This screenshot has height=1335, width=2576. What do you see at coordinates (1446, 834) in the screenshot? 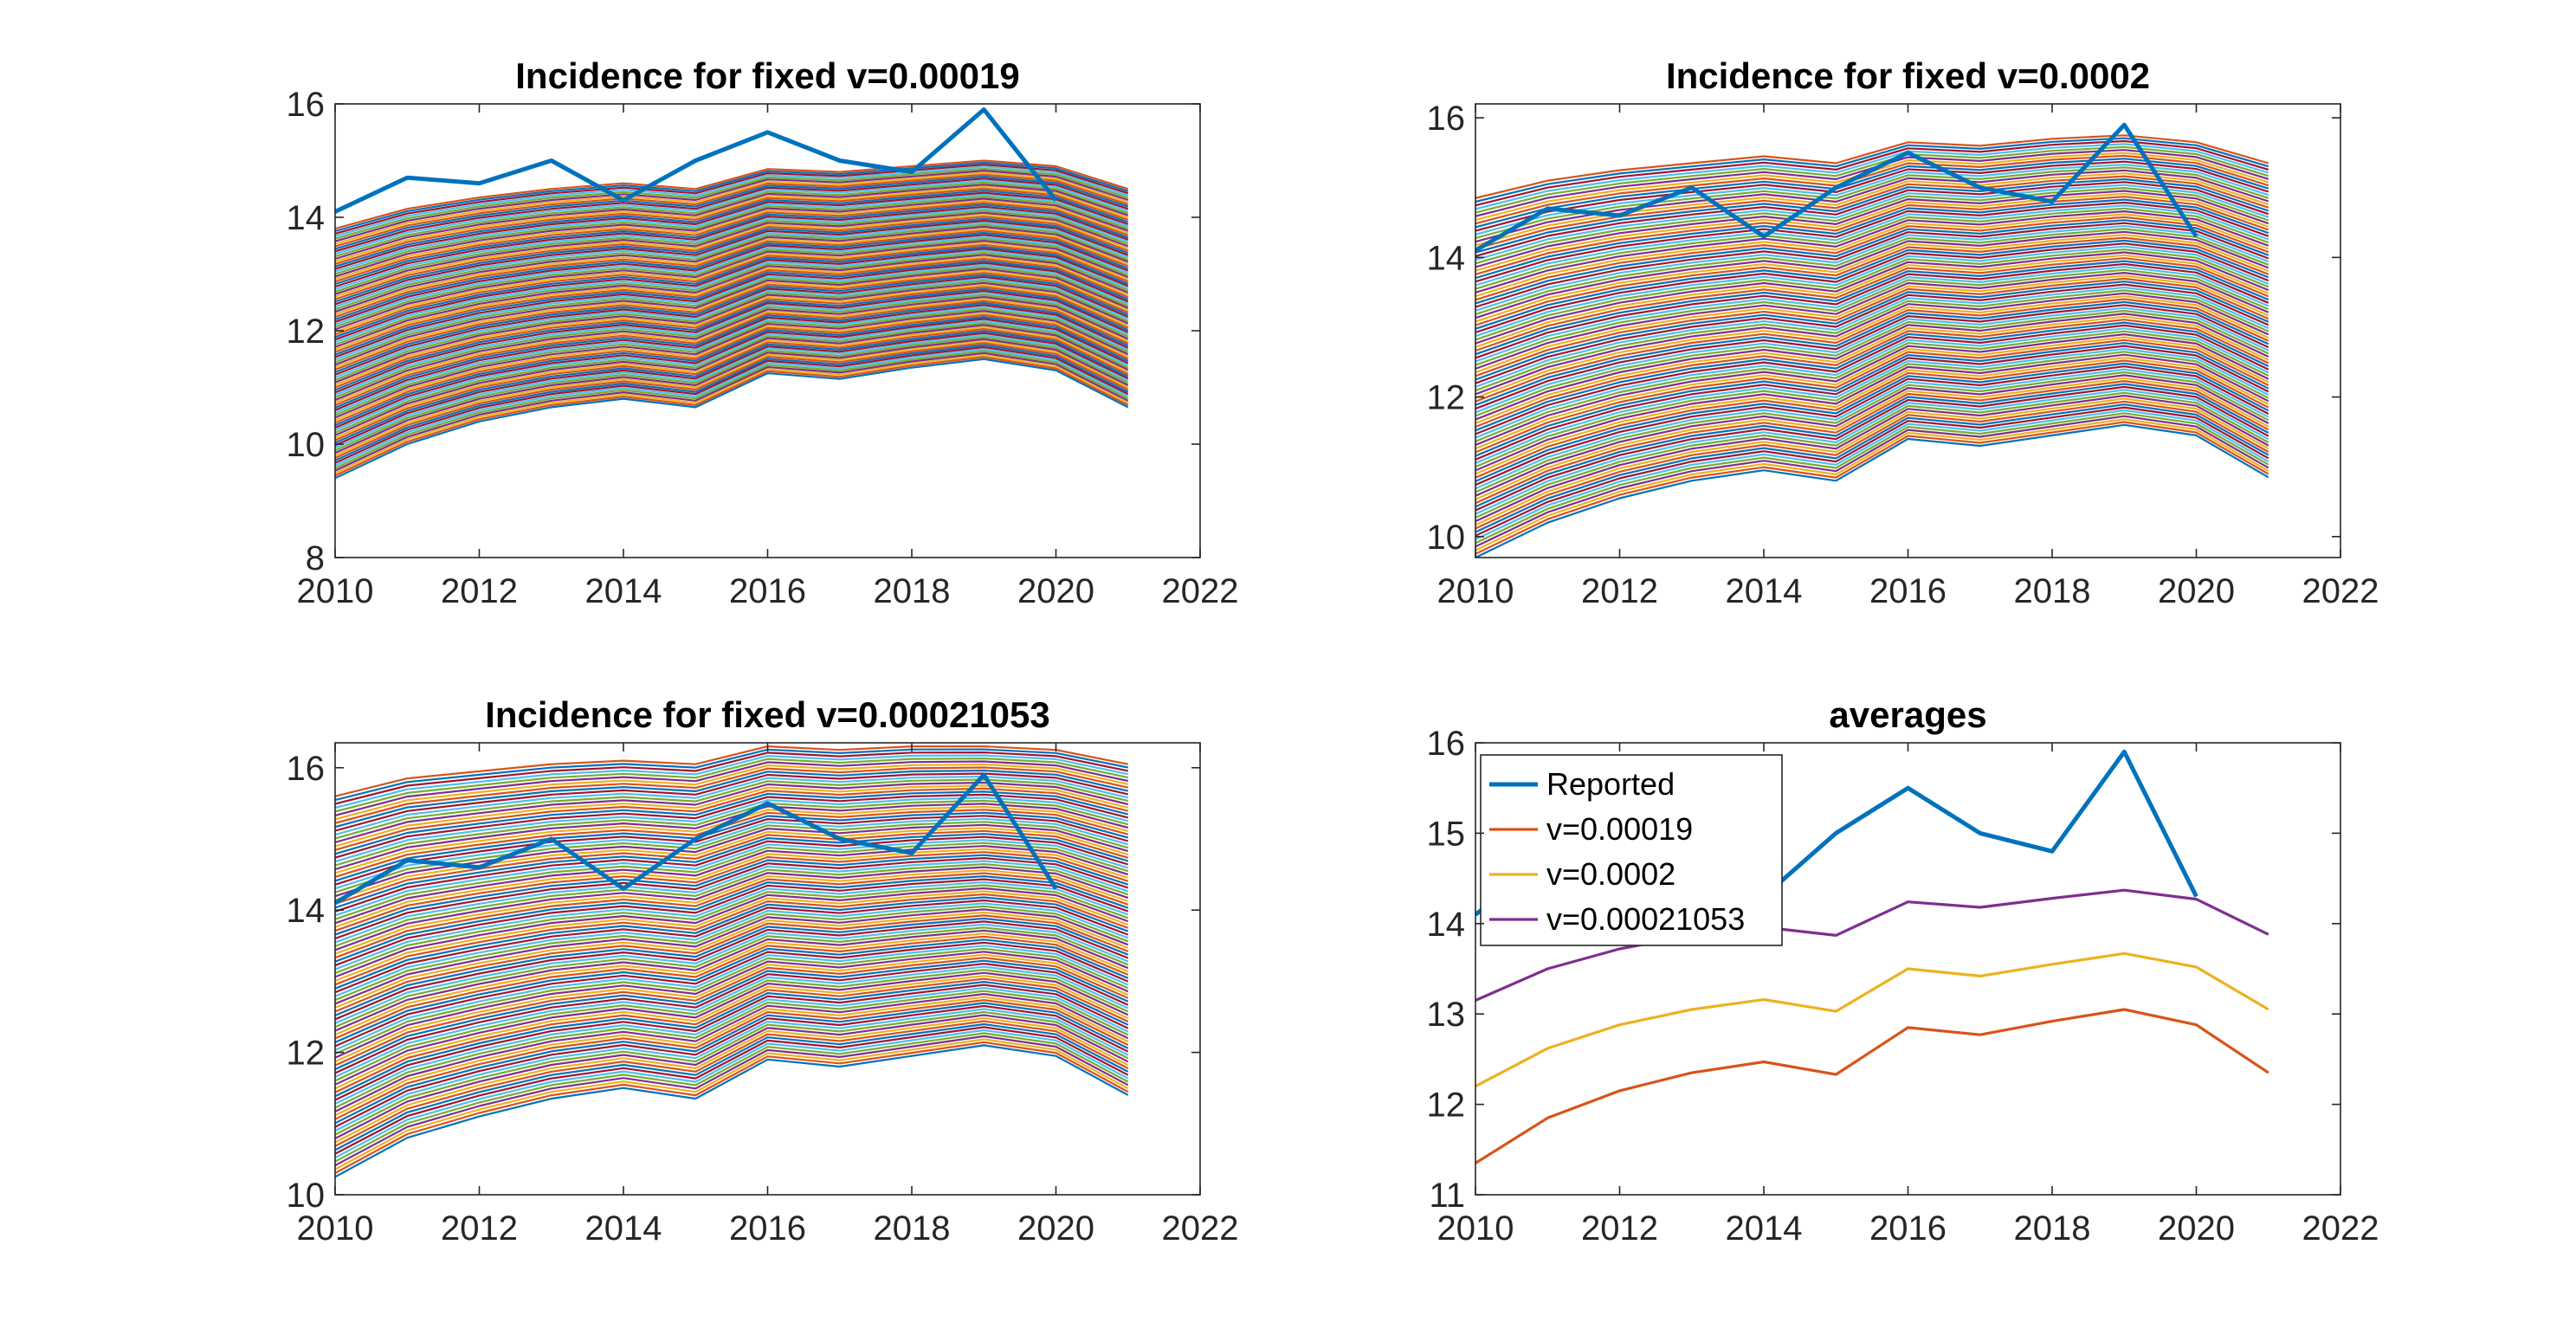
I see `y-tick-label: 15` at bounding box center [1446, 834].